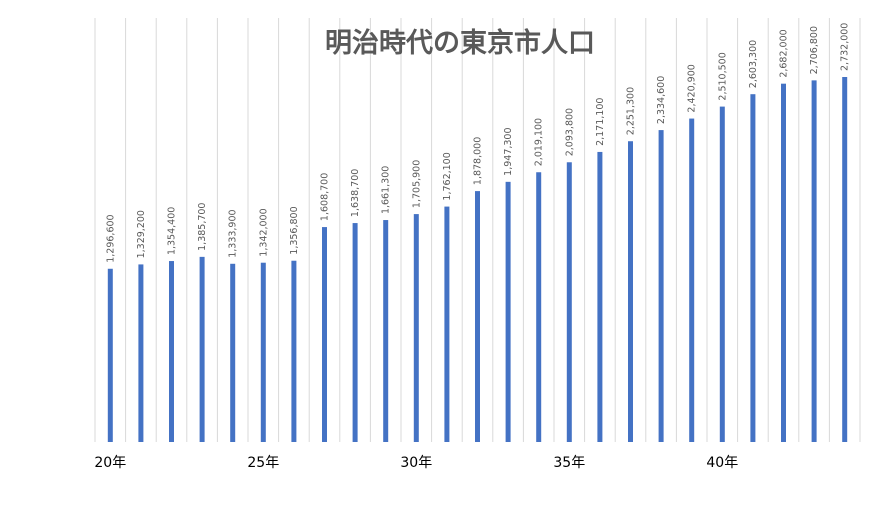  Describe the element at coordinates (569, 132) in the screenshot. I see `data-label-35: 2,093,800` at that location.